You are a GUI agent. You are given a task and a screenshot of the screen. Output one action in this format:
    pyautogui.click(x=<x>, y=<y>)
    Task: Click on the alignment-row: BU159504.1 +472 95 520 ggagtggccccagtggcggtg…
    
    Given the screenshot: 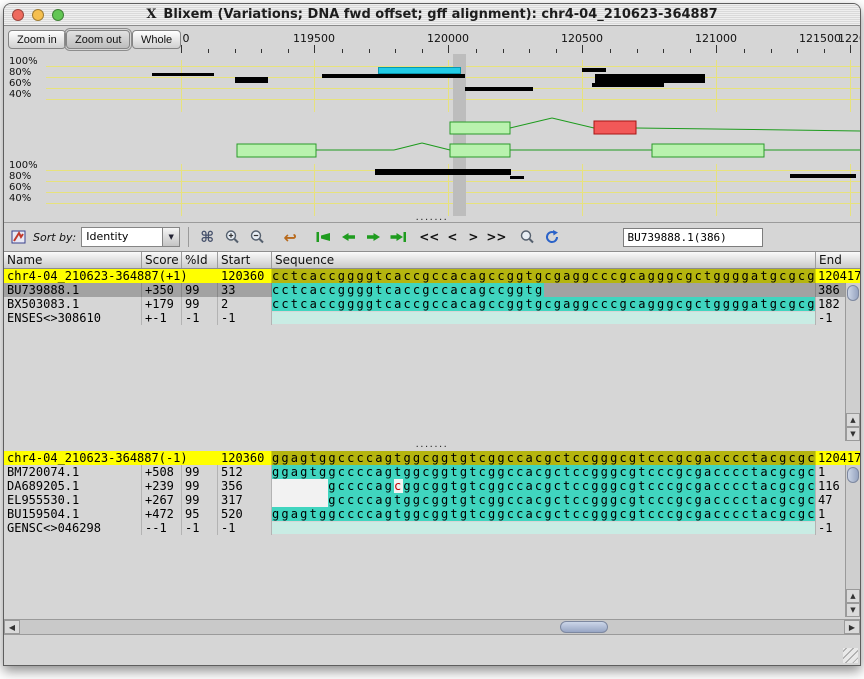 What is the action you would take?
    pyautogui.click(x=432, y=514)
    